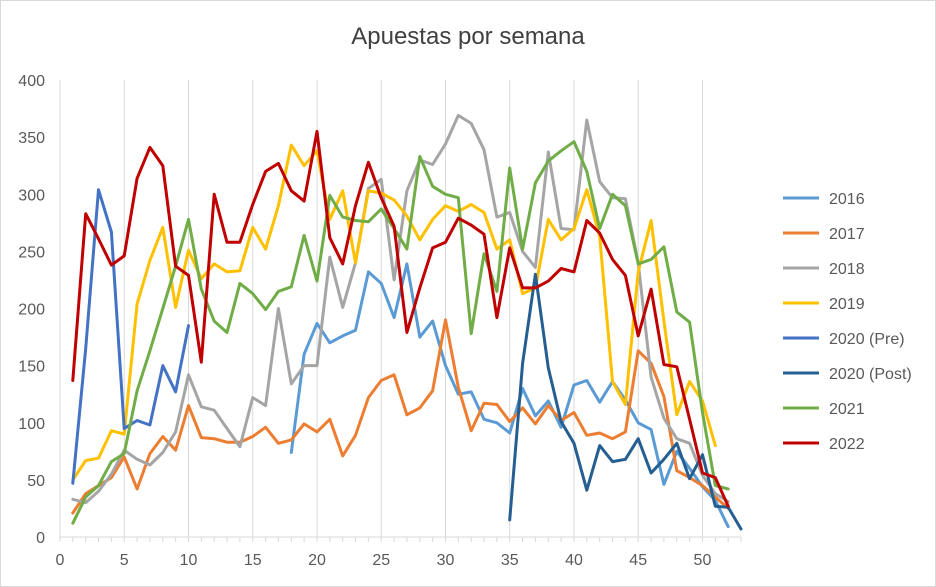 Image resolution: width=936 pixels, height=587 pixels. Describe the element at coordinates (31, 367) in the screenshot. I see `y-tick-label: 150` at that location.